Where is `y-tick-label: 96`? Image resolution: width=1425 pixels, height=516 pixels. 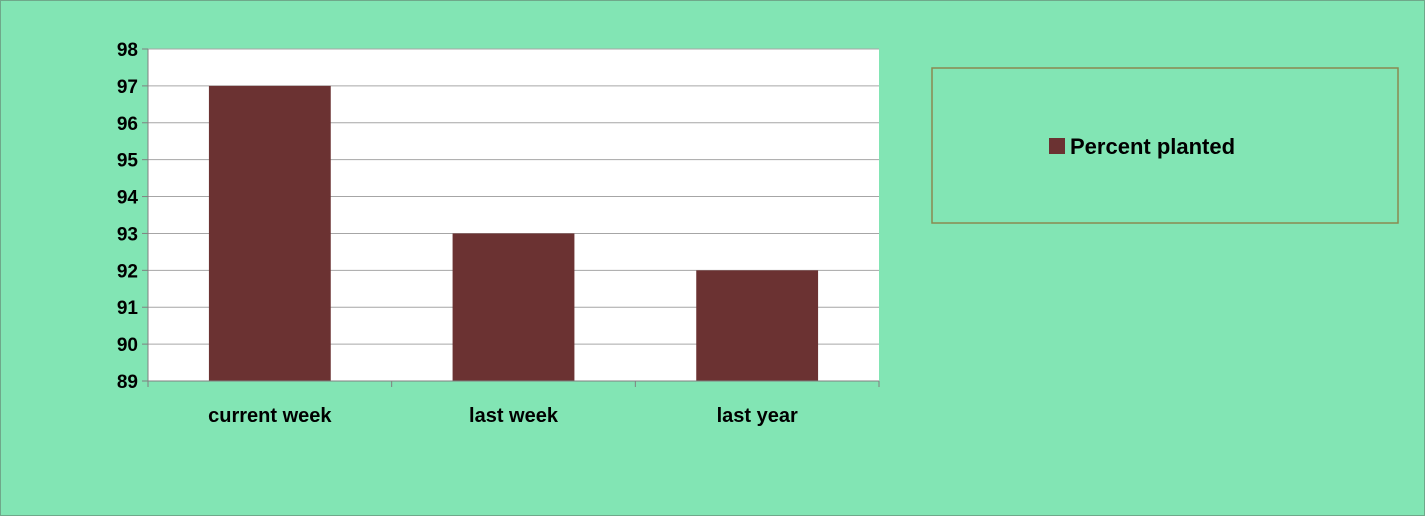 y-tick-label: 96 is located at coordinates (127, 124).